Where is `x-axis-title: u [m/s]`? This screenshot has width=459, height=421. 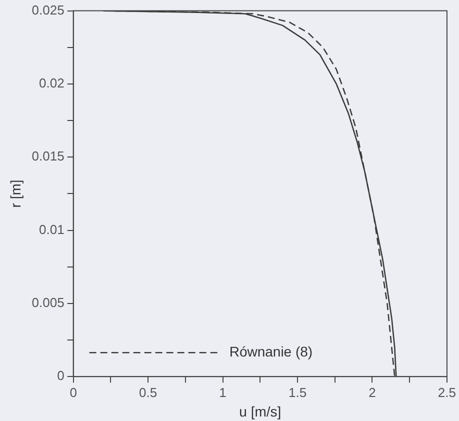 x-axis-title: u [m/s] is located at coordinates (260, 411).